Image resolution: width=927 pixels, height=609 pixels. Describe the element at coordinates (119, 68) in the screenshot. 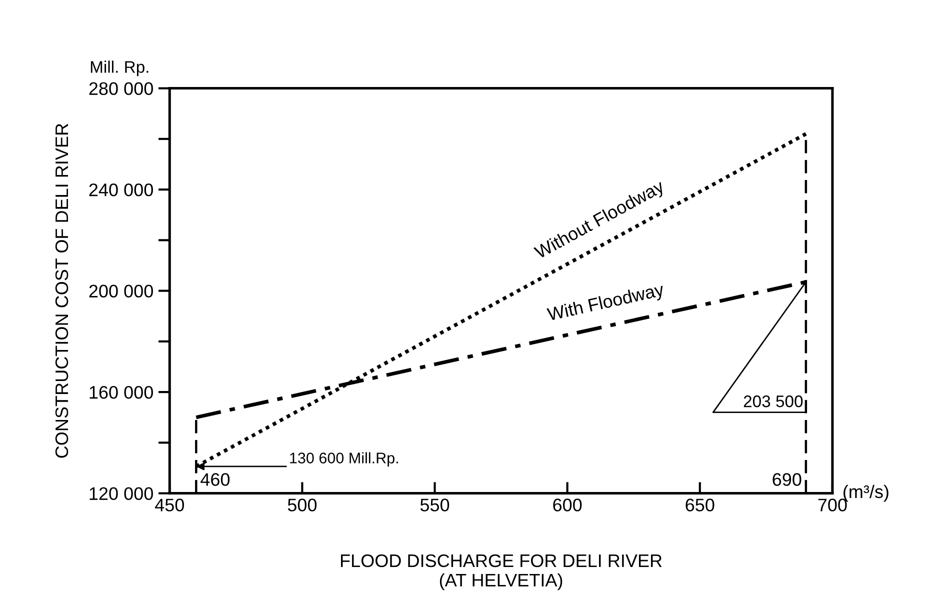

I see `text: Mill. Rp.` at that location.